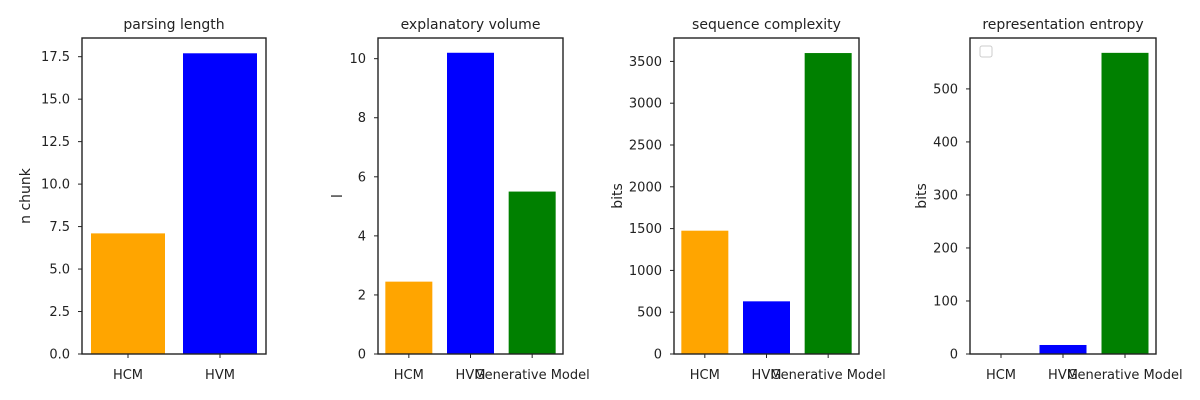  I want to click on y-tick-label: 300, so click(945, 195).